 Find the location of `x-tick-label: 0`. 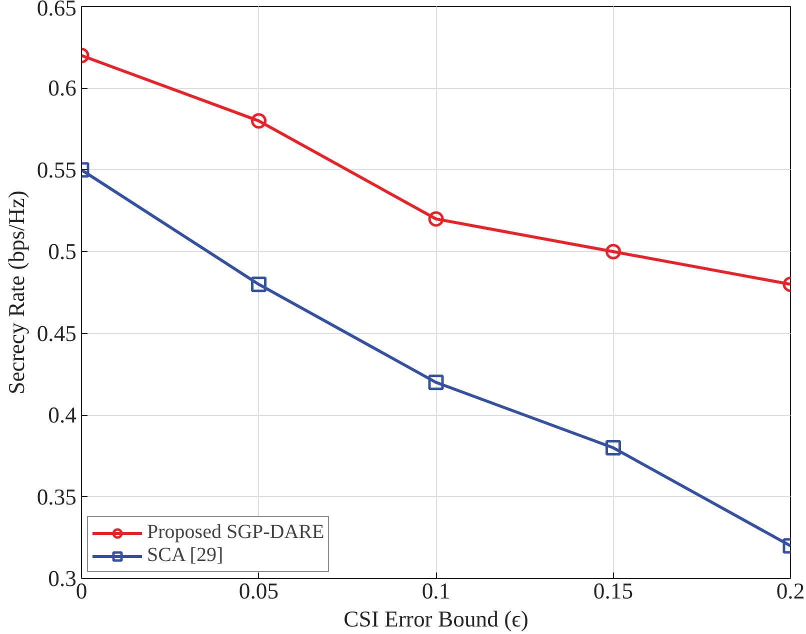

x-tick-label: 0 is located at coordinates (82, 591).